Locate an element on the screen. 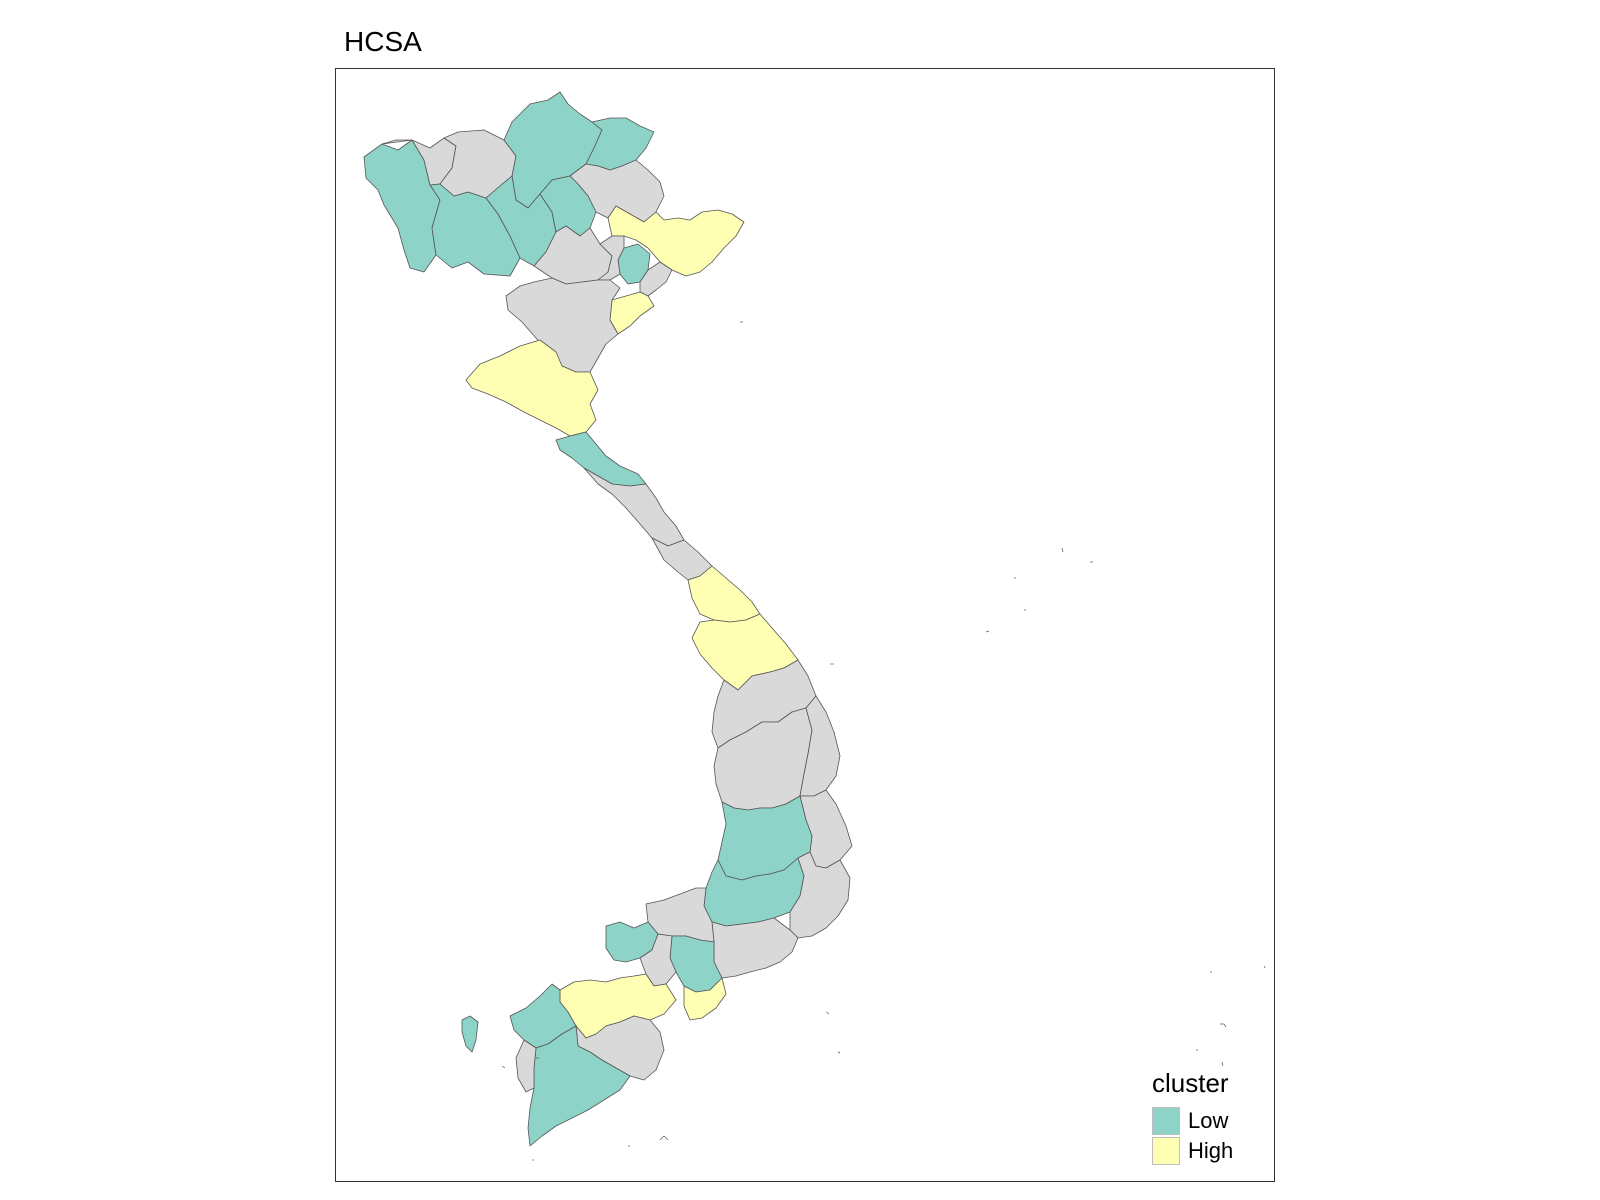 This screenshot has height=1200, width=1600. province-red-river-a is located at coordinates (611, 258).